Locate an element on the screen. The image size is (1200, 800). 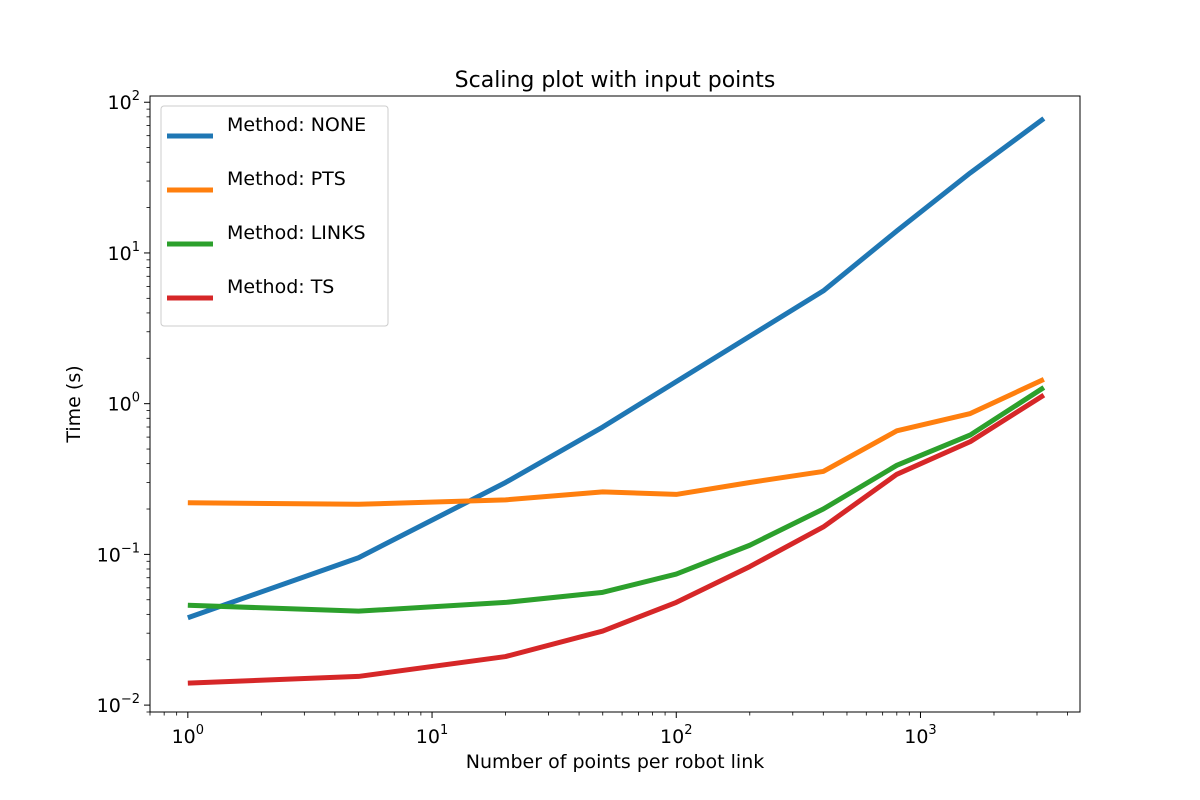
chart-title: Scaling plot with input points is located at coordinates (615, 80).